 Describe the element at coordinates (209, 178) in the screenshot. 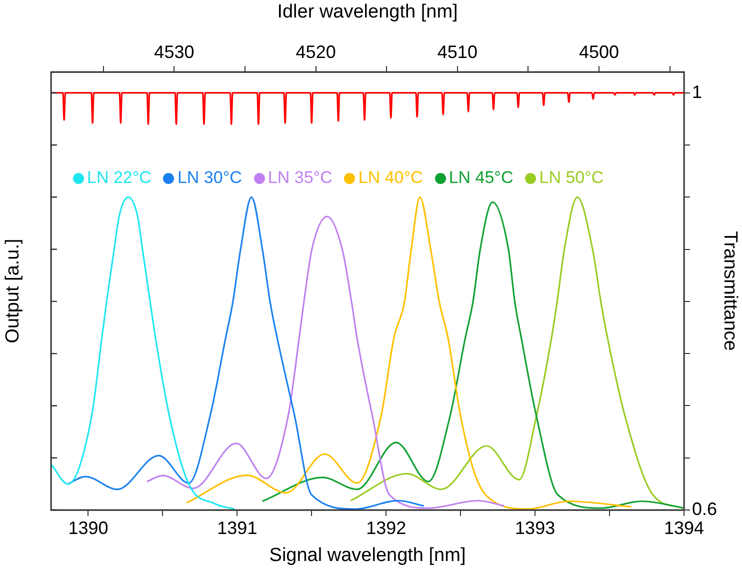

I see `legend-label: LN 30°C` at that location.